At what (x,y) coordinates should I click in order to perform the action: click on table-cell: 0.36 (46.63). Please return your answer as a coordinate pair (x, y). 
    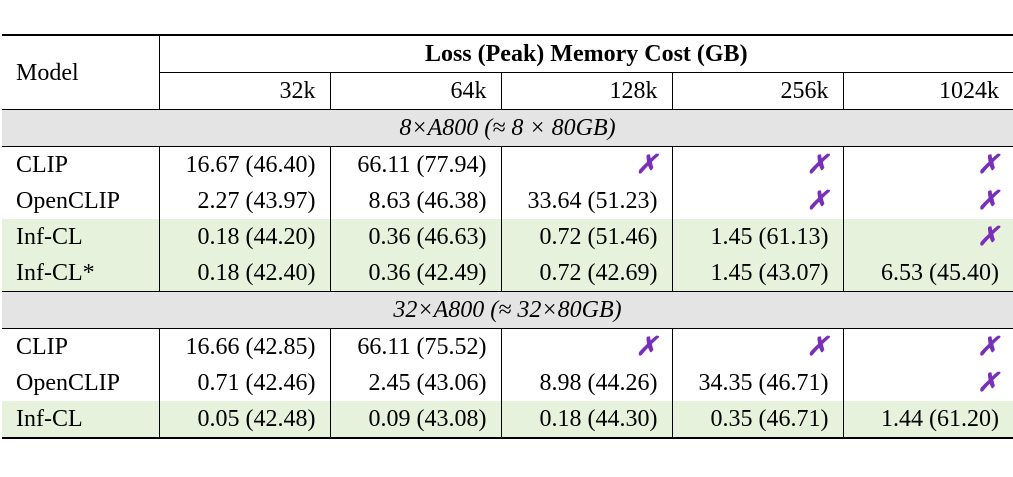
    Looking at the image, I should click on (416, 237).